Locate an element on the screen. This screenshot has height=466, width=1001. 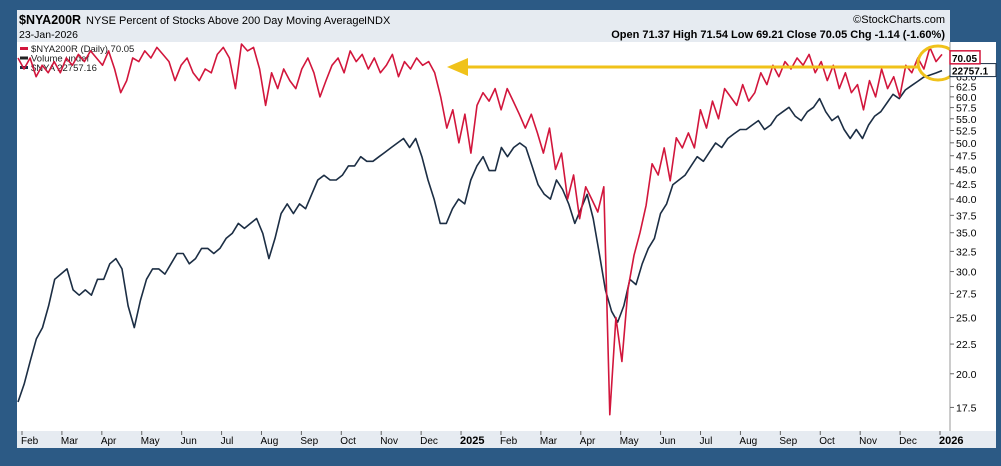
y-axis-panel is located at coordinates (973, 236).